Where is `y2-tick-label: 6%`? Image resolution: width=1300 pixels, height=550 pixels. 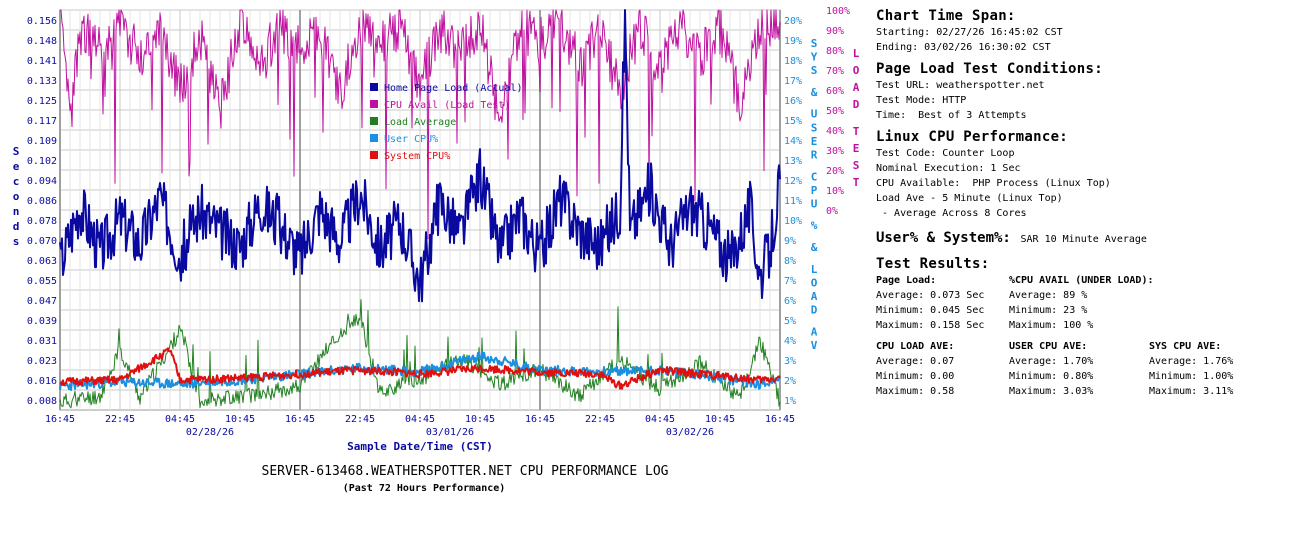
y2-tick-label: 6% is located at coordinates (790, 301).